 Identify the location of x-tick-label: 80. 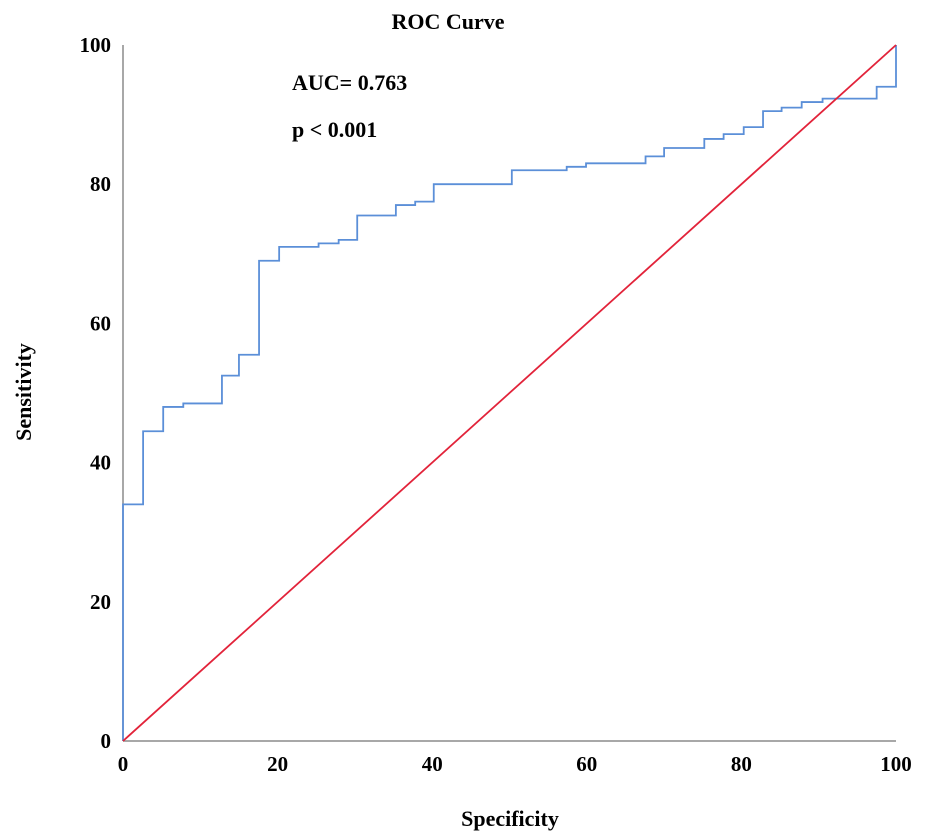
(741, 764).